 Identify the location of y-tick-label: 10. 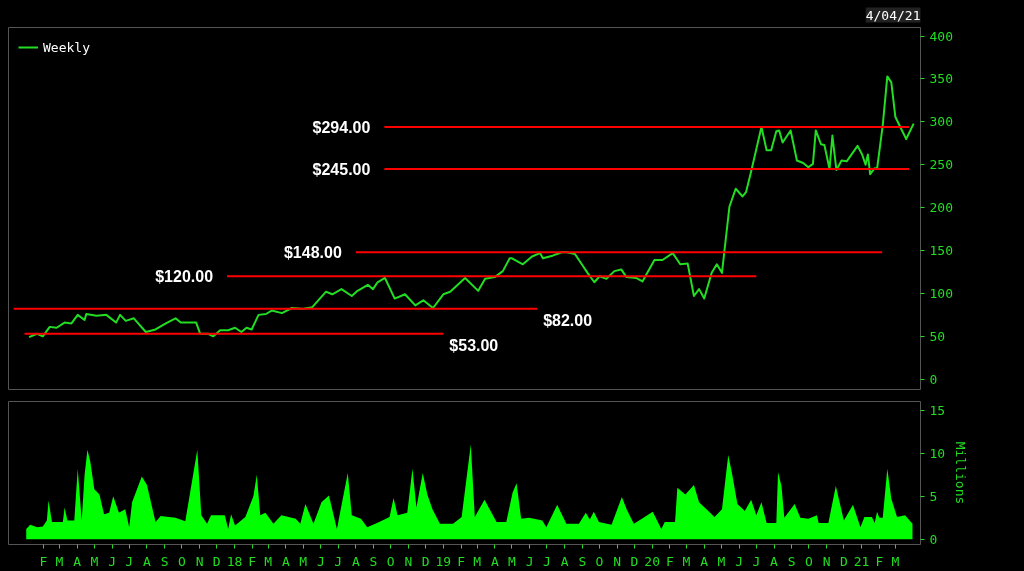
(937, 453).